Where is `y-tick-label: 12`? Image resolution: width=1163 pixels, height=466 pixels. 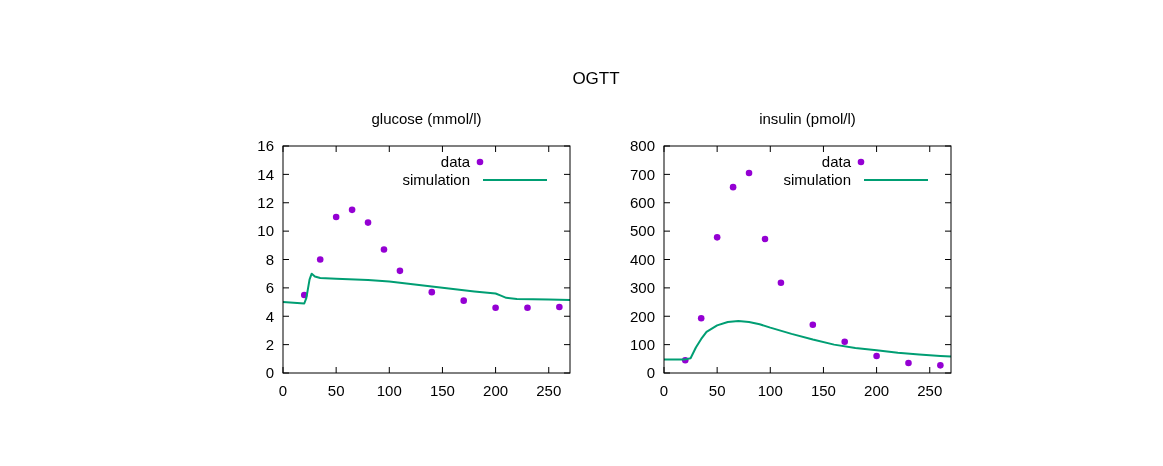
y-tick-label: 12 is located at coordinates (265, 202).